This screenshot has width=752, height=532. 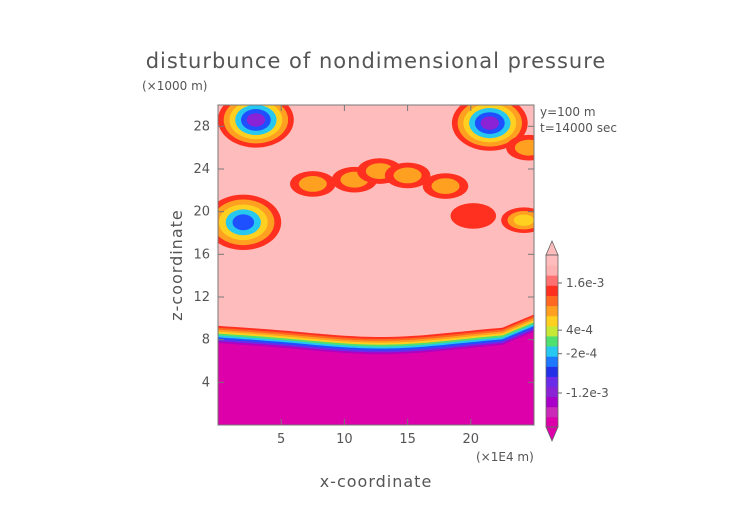 I want to click on chart-title: disturbunce of nondimensional pressure, so click(x=376, y=61).